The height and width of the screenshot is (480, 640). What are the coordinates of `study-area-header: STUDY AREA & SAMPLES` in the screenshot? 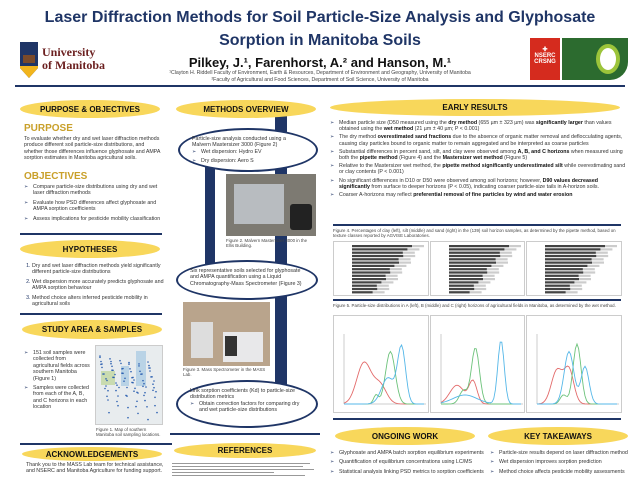 It's located at (92, 329).